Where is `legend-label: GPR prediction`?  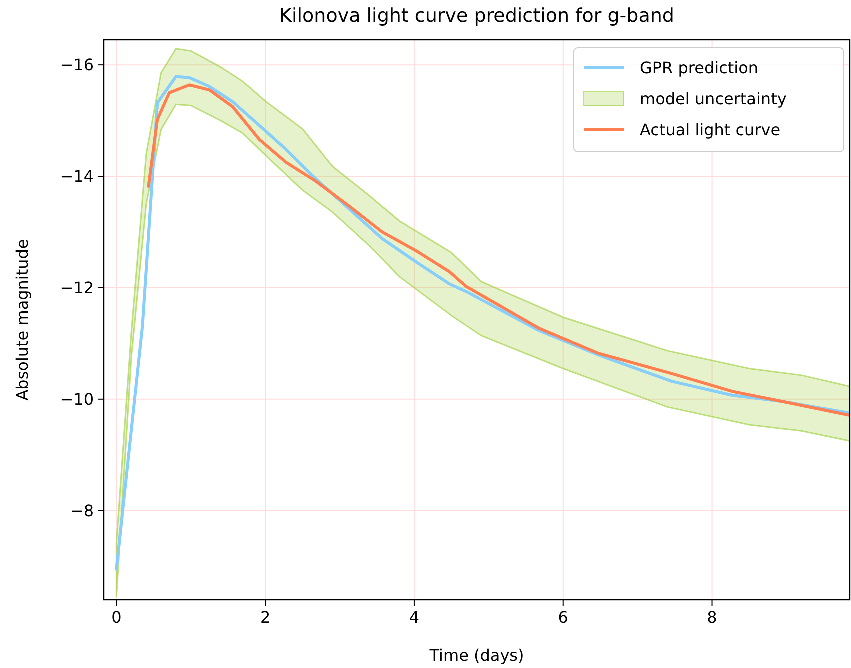
legend-label: GPR prediction is located at coordinates (699, 68).